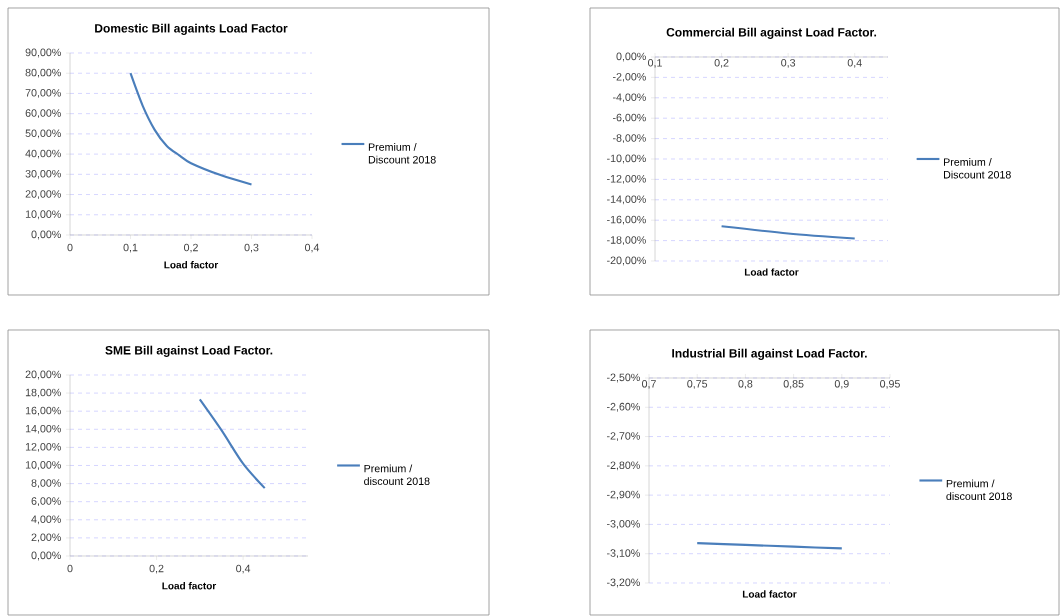 This screenshot has width=1060, height=616. What do you see at coordinates (623, 407) in the screenshot?
I see `y-tick-label: -2,60%` at bounding box center [623, 407].